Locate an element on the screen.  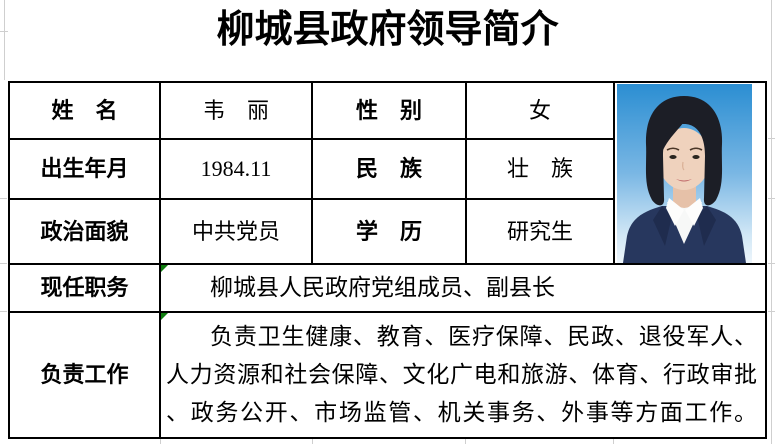
duty-text-line: 、政务公开、市场监管、机关事务、外事等方面工作。 is located at coordinates (461, 412).